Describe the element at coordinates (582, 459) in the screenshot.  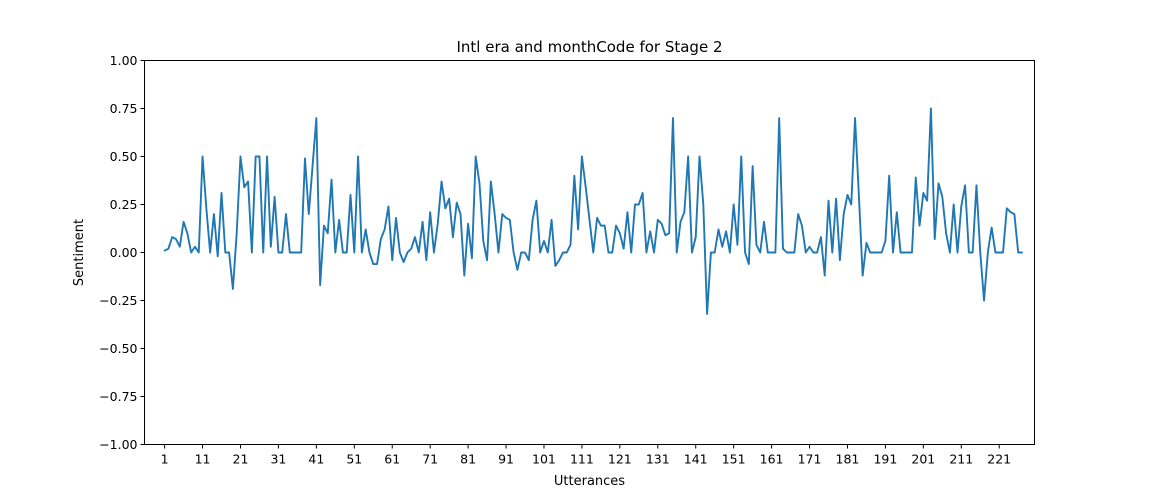
I see `x-tick-label: 111` at that location.